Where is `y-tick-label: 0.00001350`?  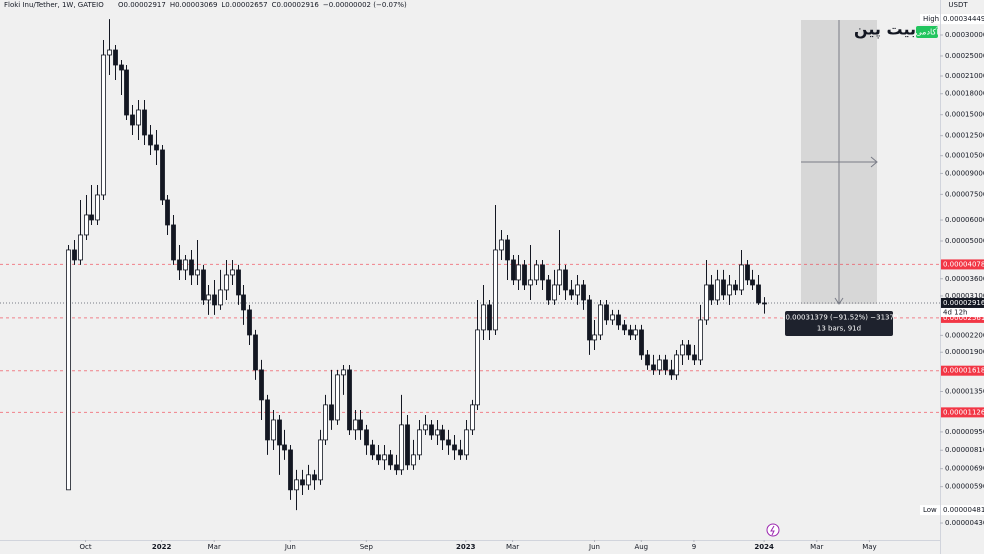
y-tick-label: 0.00001350 is located at coordinates (964, 392).